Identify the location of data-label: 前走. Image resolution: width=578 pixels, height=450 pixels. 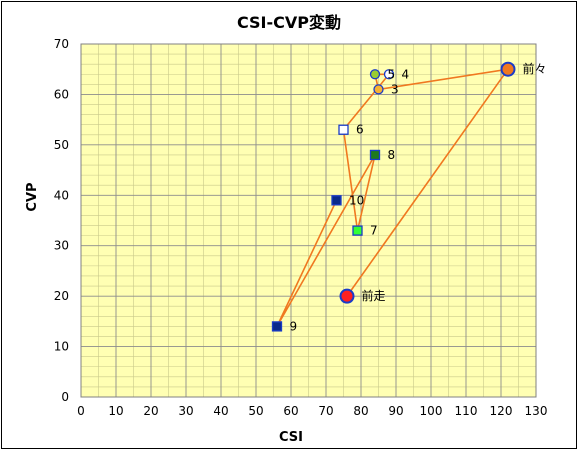
(374, 295).